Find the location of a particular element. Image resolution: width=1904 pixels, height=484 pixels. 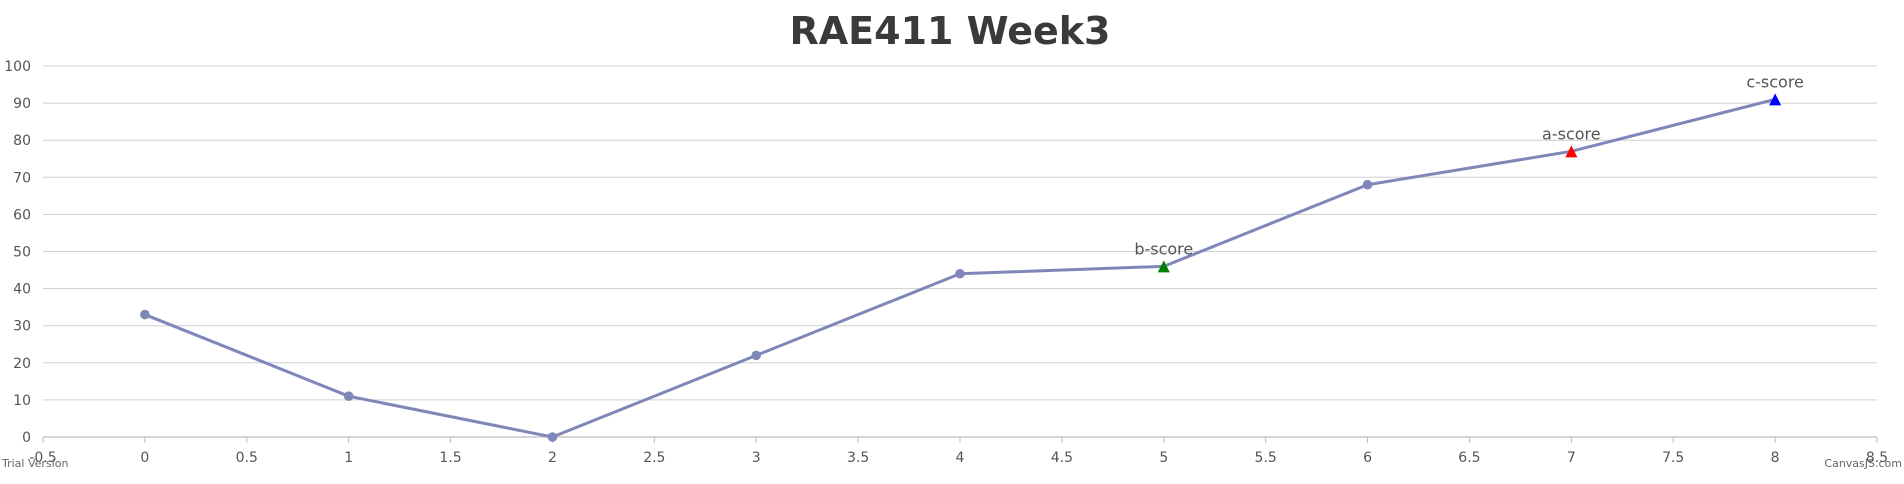

x-tick-label: 1.5 is located at coordinates (450, 458).